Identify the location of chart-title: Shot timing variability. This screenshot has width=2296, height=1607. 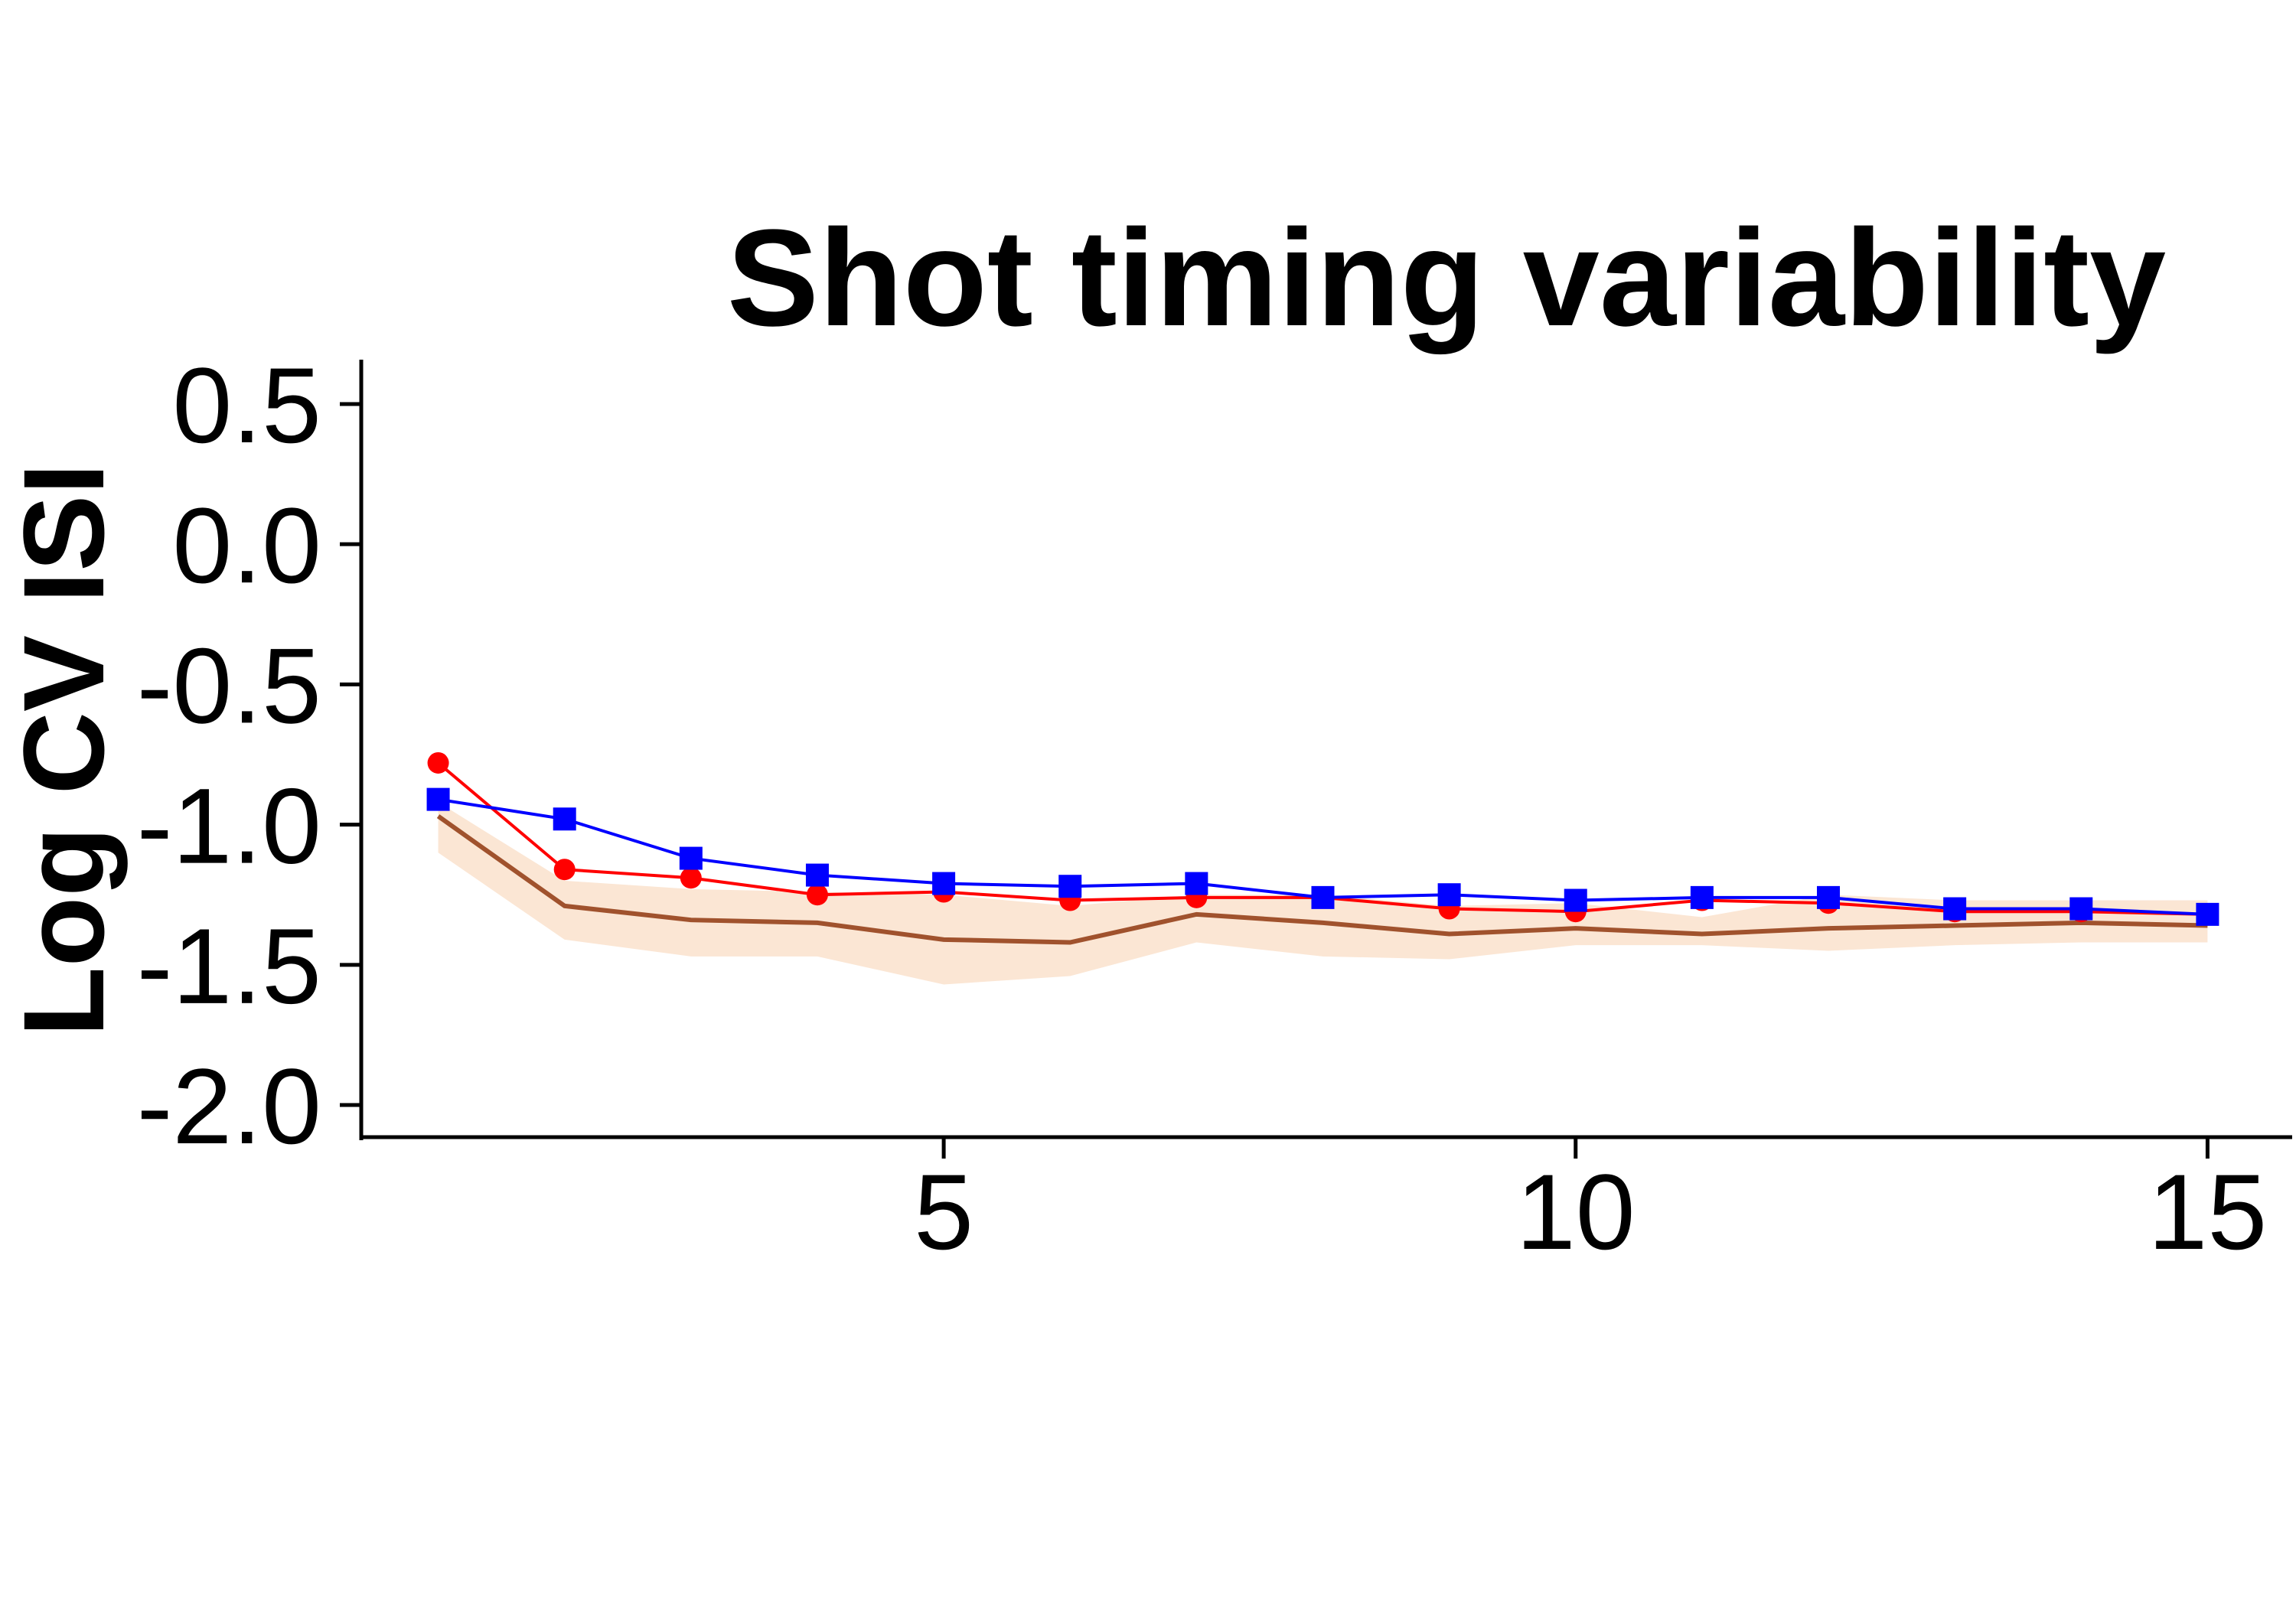
(1446, 278).